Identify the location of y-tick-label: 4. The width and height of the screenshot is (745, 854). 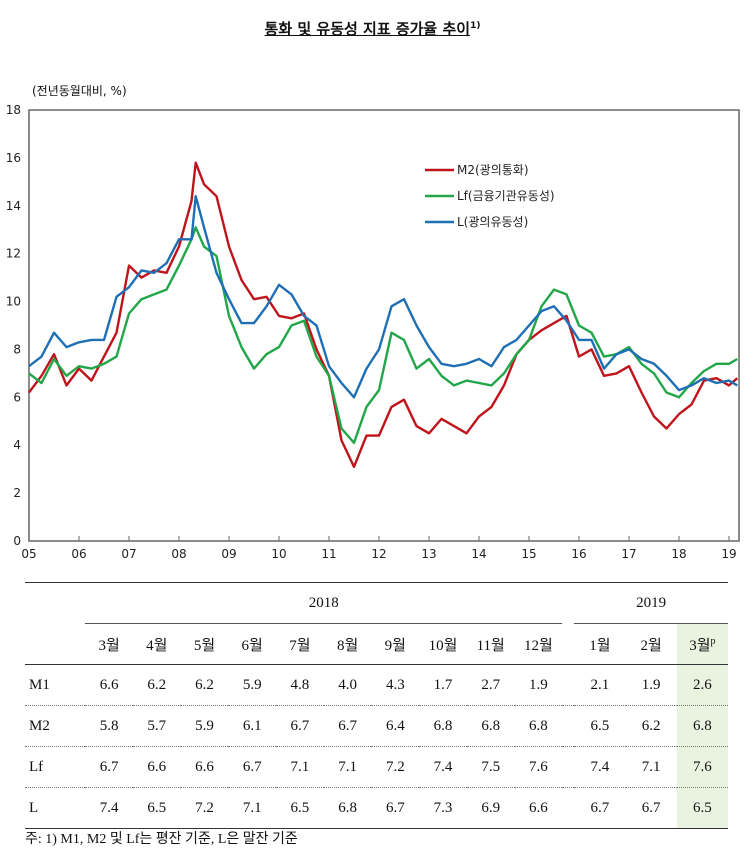
(17, 445).